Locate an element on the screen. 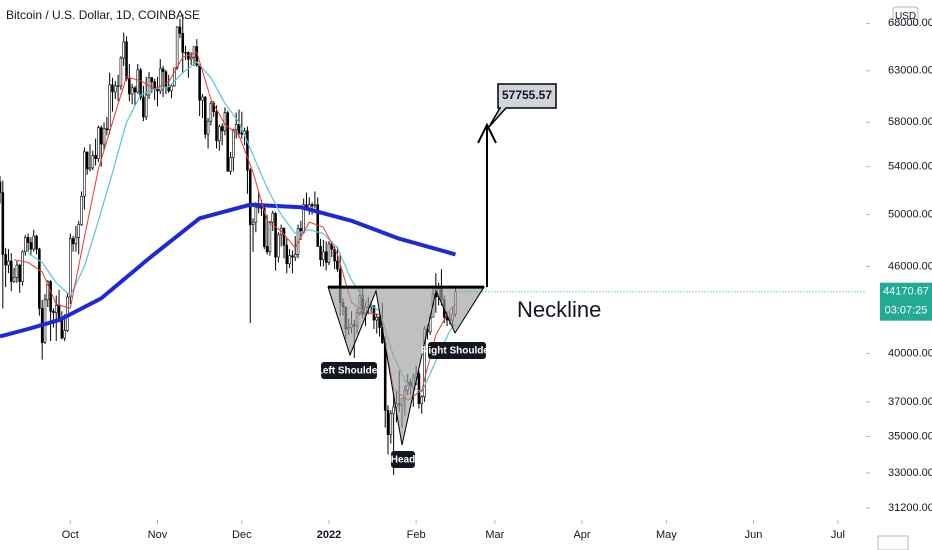  annotation-box is located at coordinates (349, 370).